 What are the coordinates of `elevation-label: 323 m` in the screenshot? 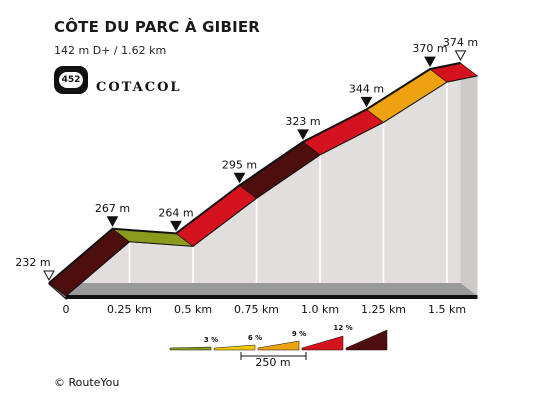 It's located at (302, 121).